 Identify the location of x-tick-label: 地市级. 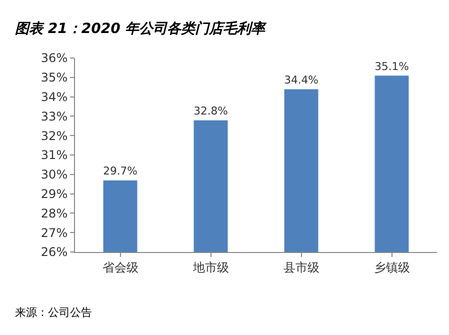
(210, 267).